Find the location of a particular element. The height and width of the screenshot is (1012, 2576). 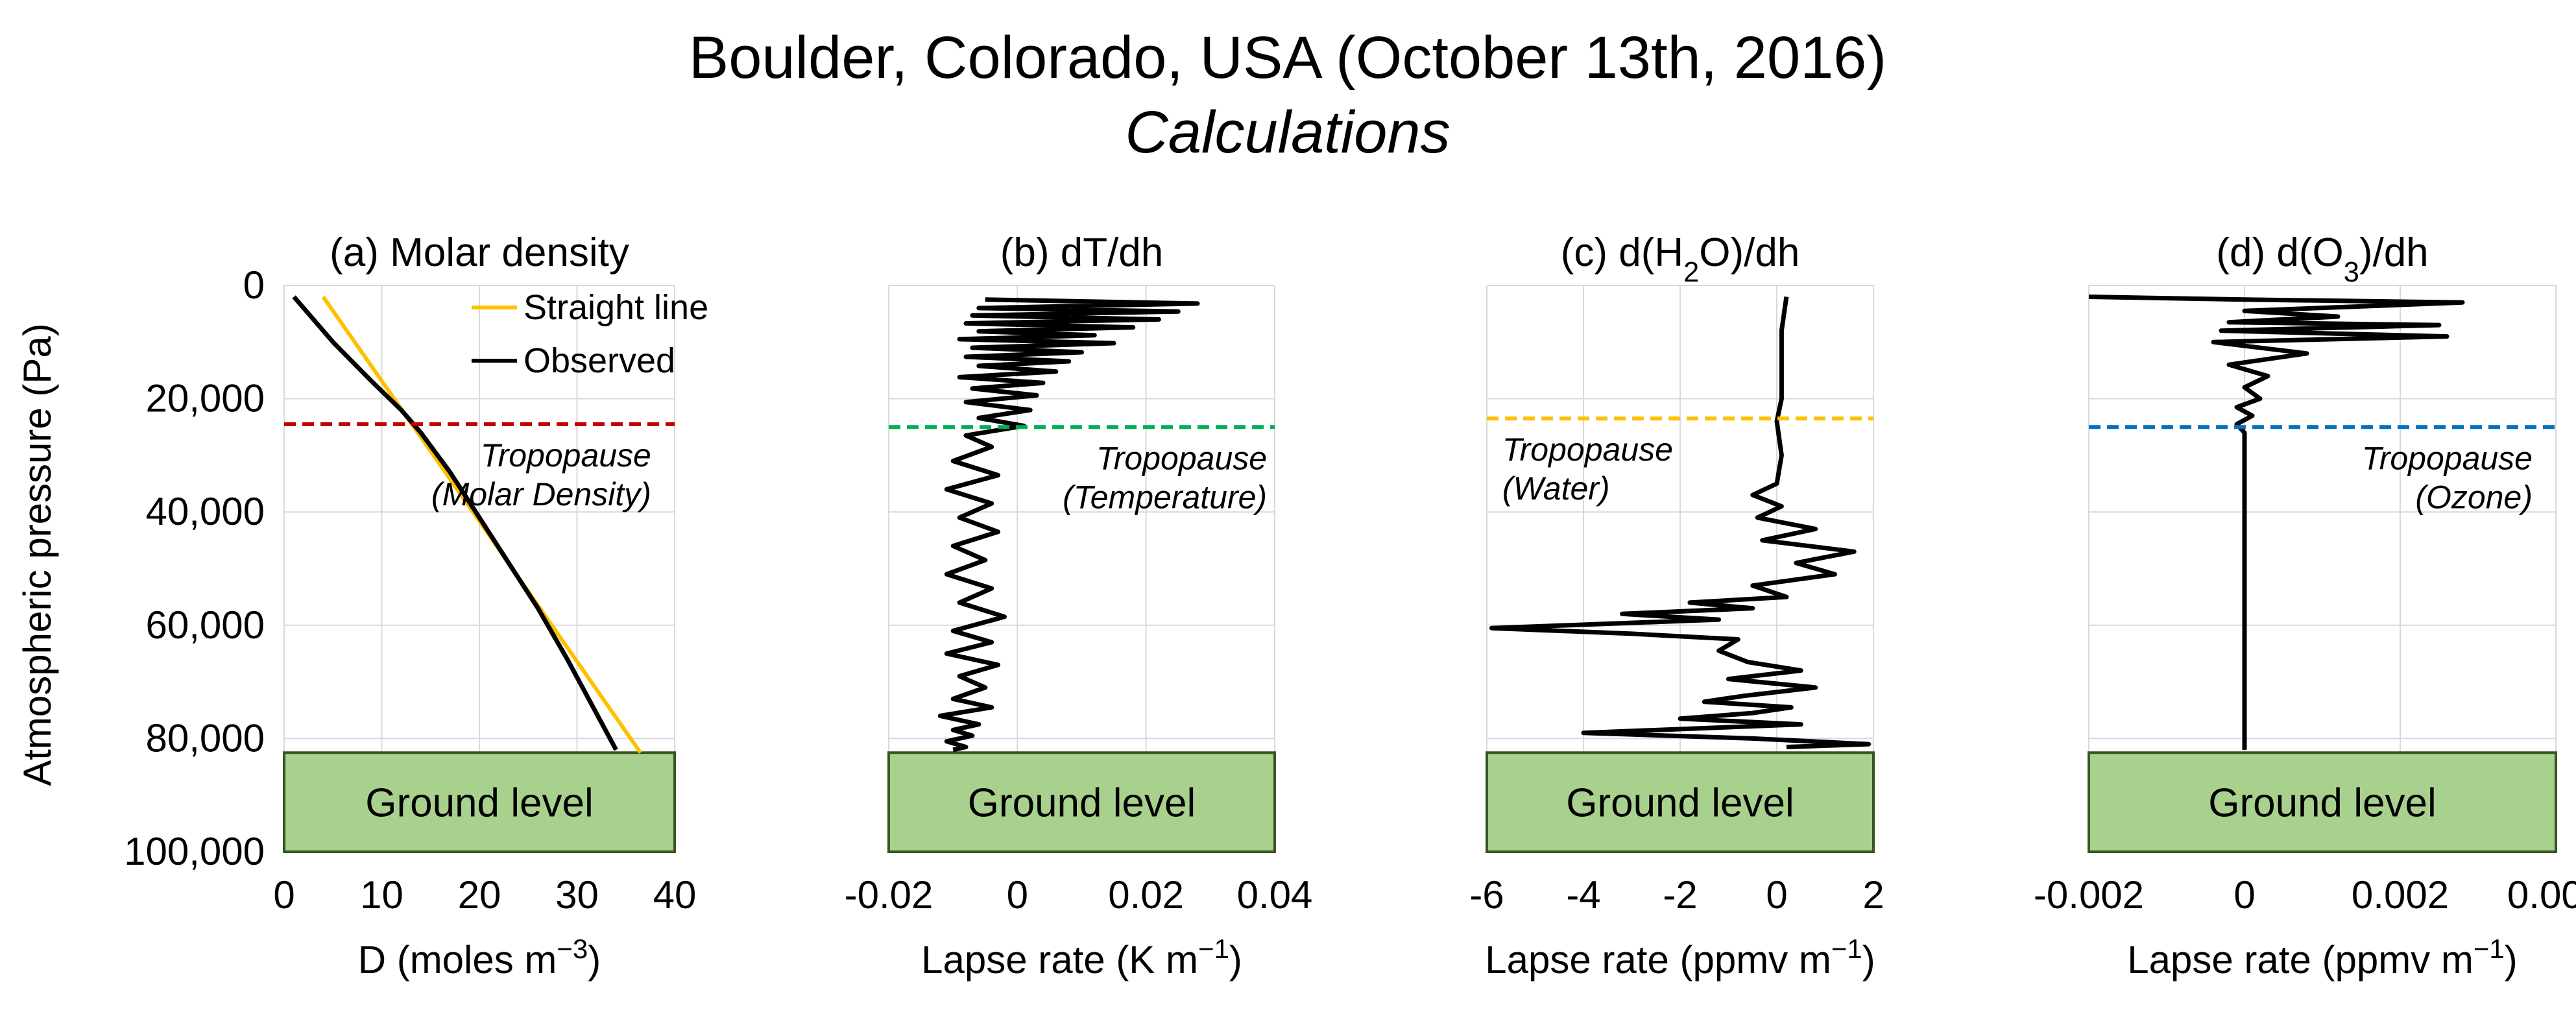

x-tick-label: 40 is located at coordinates (675, 895).